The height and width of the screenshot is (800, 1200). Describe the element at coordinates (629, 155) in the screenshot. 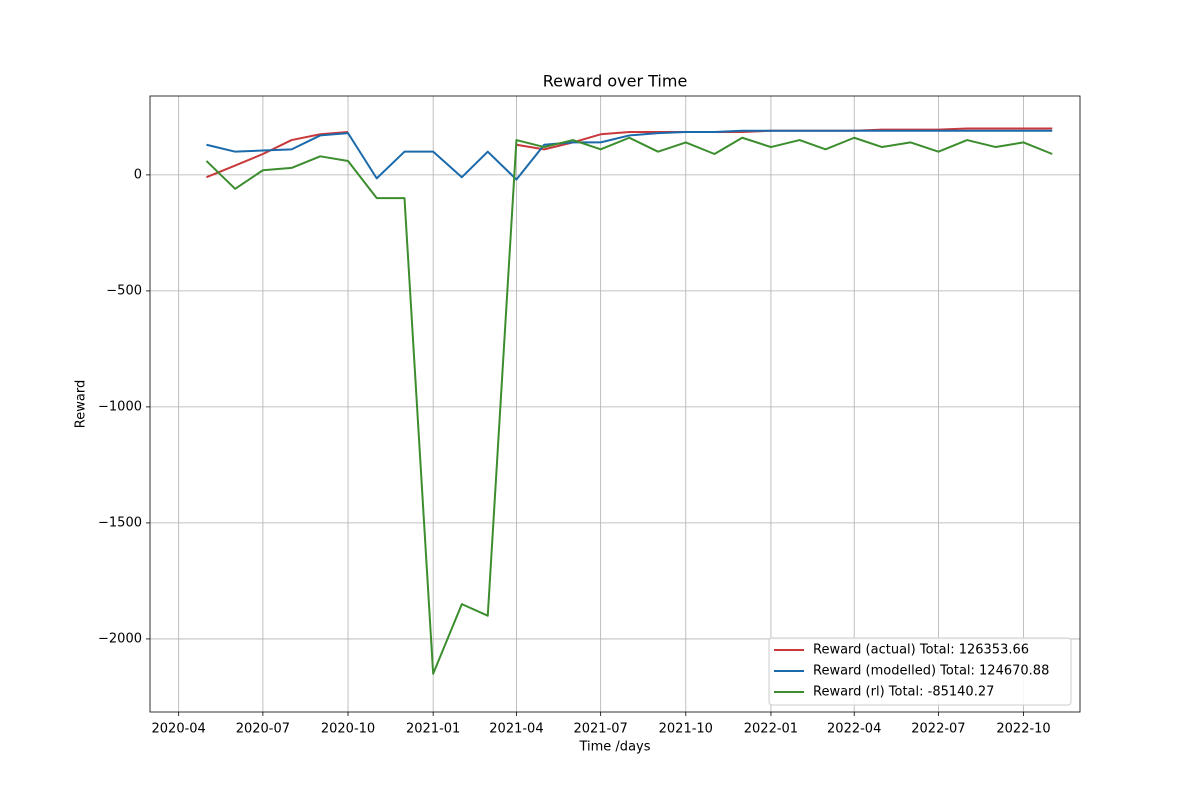

I see `series-line` at that location.